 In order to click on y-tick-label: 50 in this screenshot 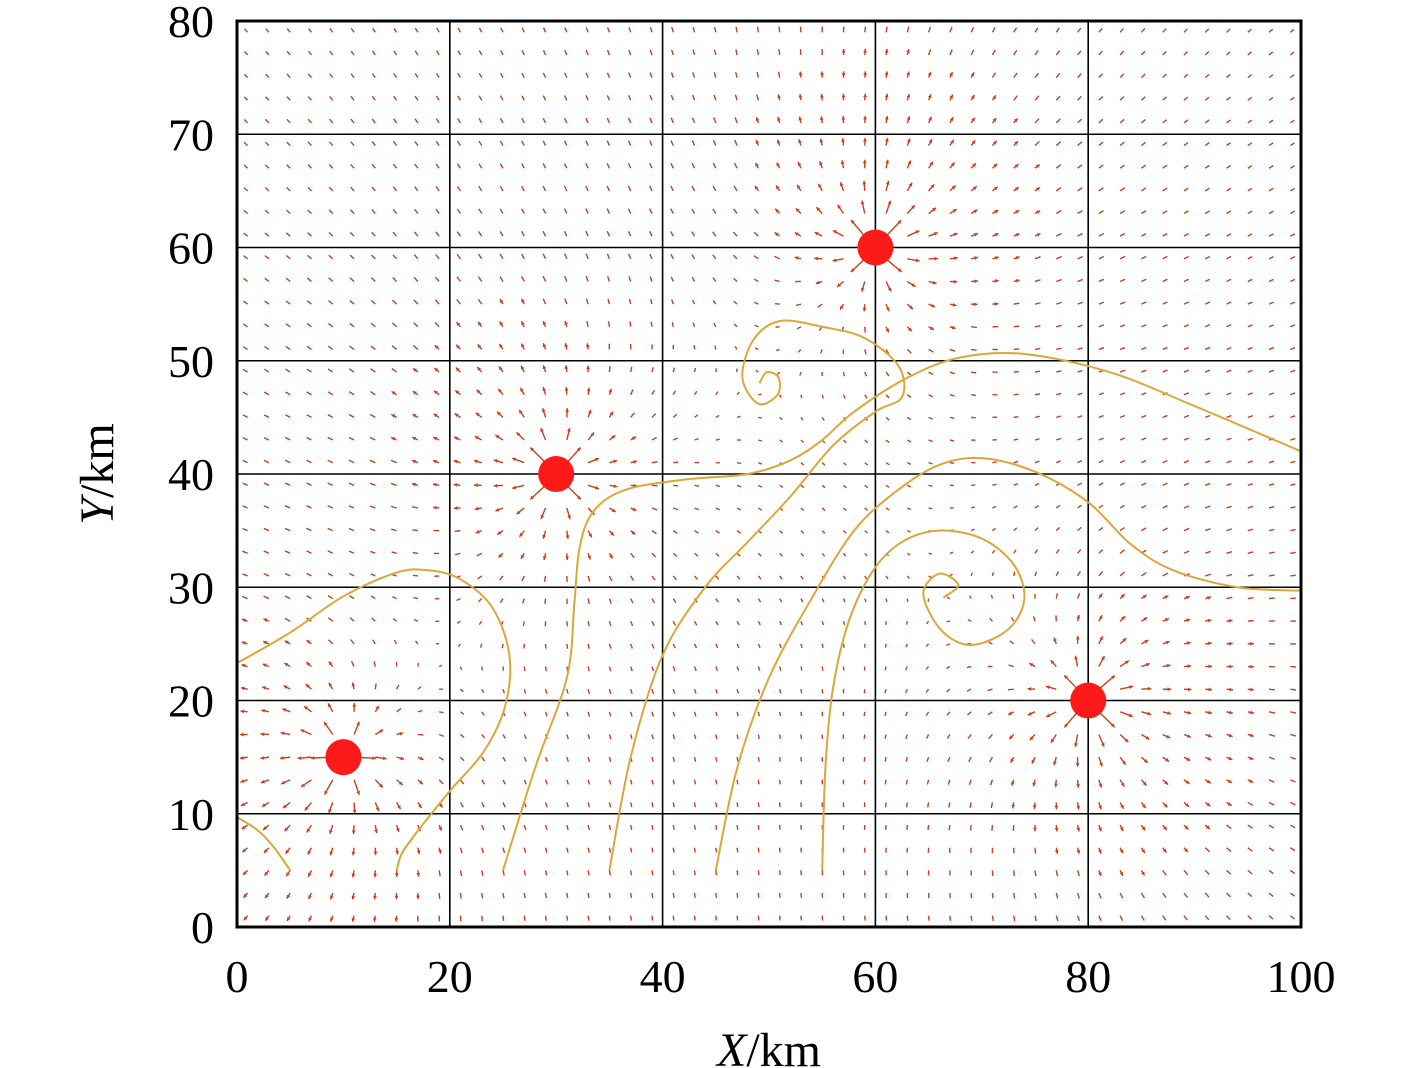, I will do `click(191, 361)`.